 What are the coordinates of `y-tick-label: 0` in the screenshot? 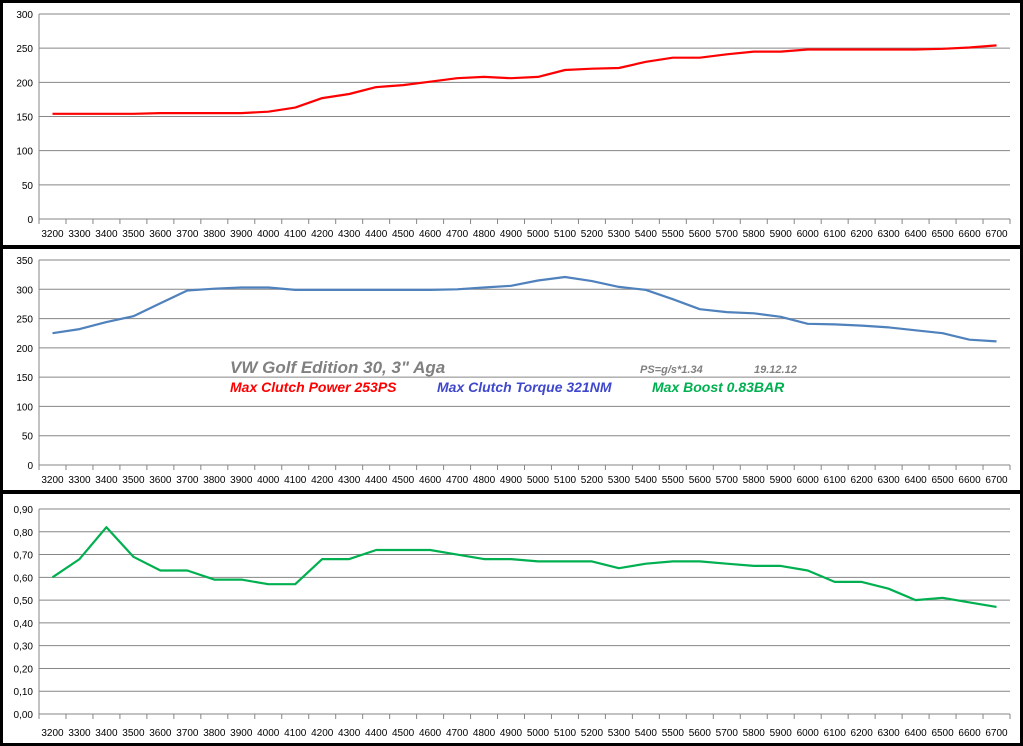 It's located at (30, 220).